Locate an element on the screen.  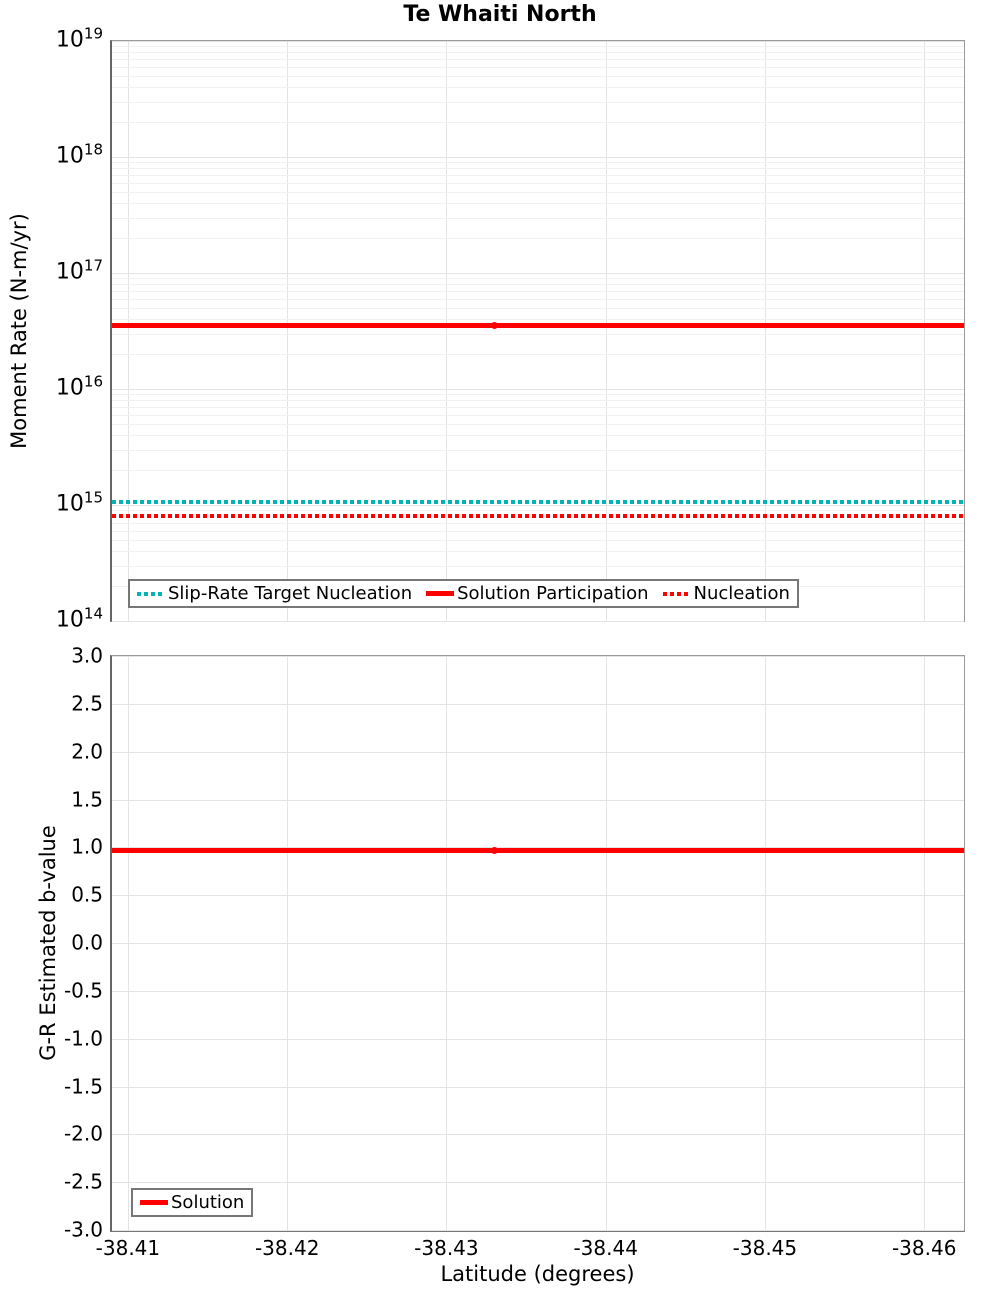
nucleation-line-sample is located at coordinates (676, 593).